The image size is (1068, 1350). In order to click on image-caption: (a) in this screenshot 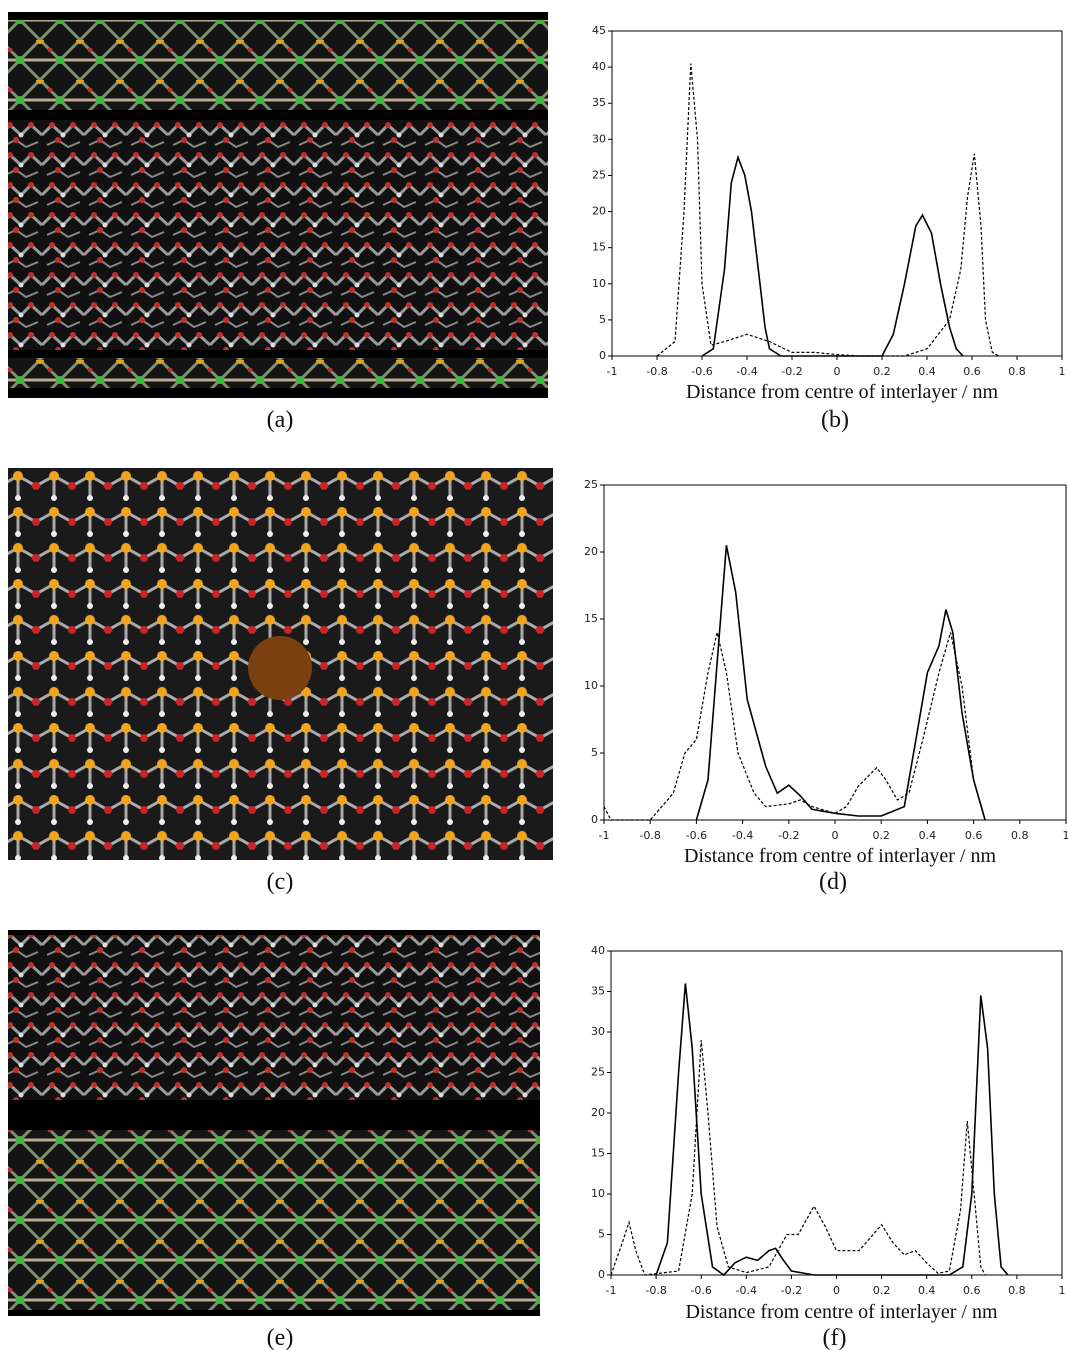, I will do `click(280, 420)`.